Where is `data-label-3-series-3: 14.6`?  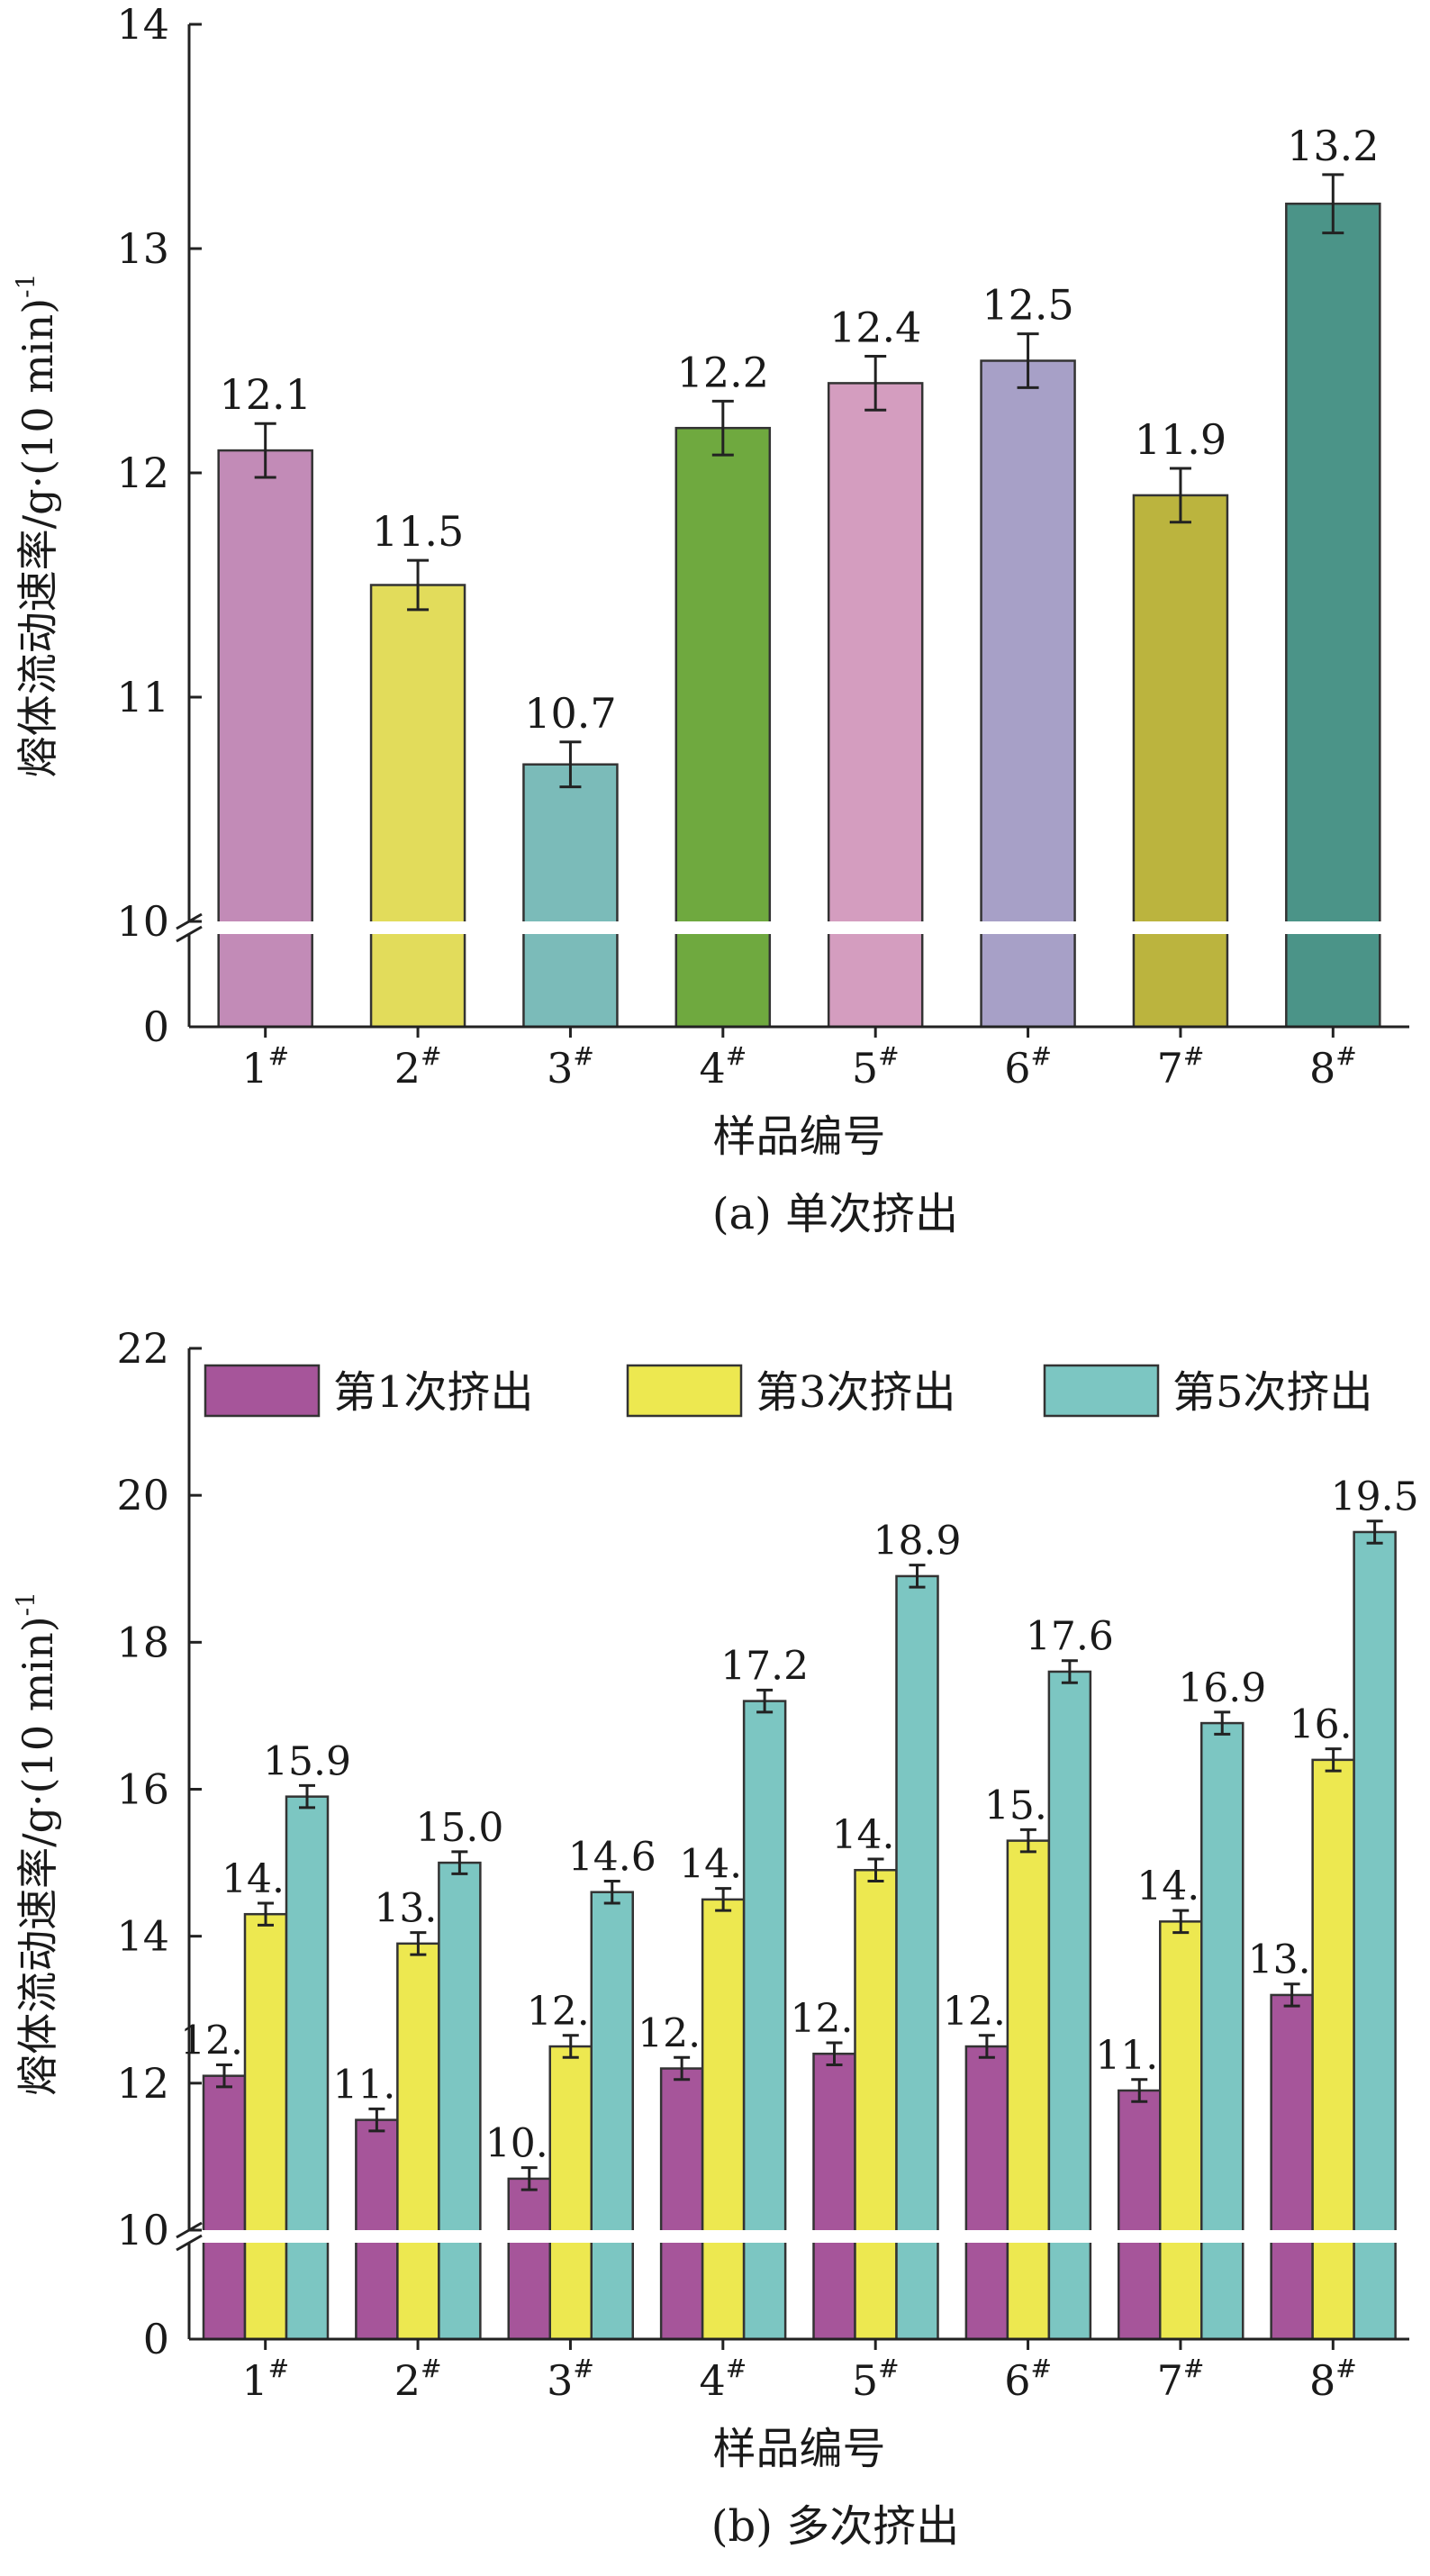
data-label-3-series-3: 14.6 is located at coordinates (612, 1857).